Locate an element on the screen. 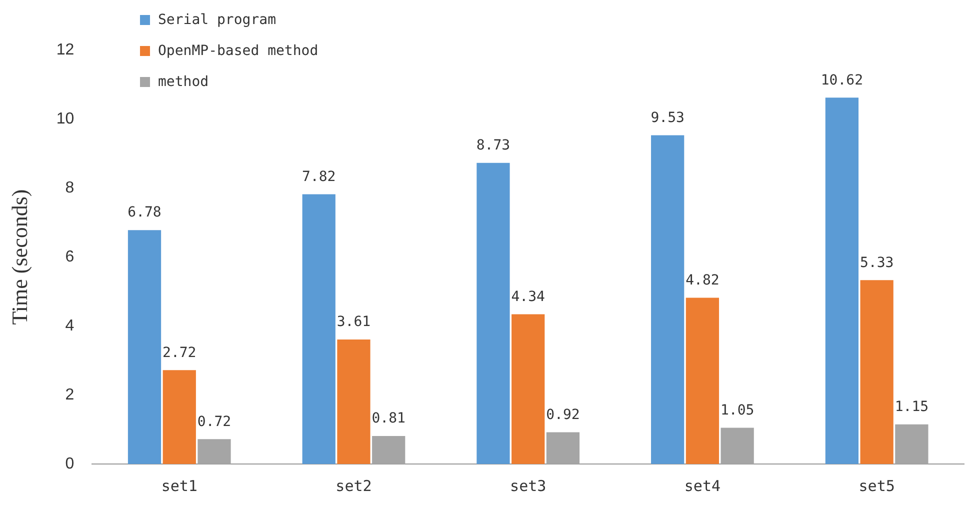 Image resolution: width=968 pixels, height=514 pixels. data-label: 1.15 is located at coordinates (911, 406).